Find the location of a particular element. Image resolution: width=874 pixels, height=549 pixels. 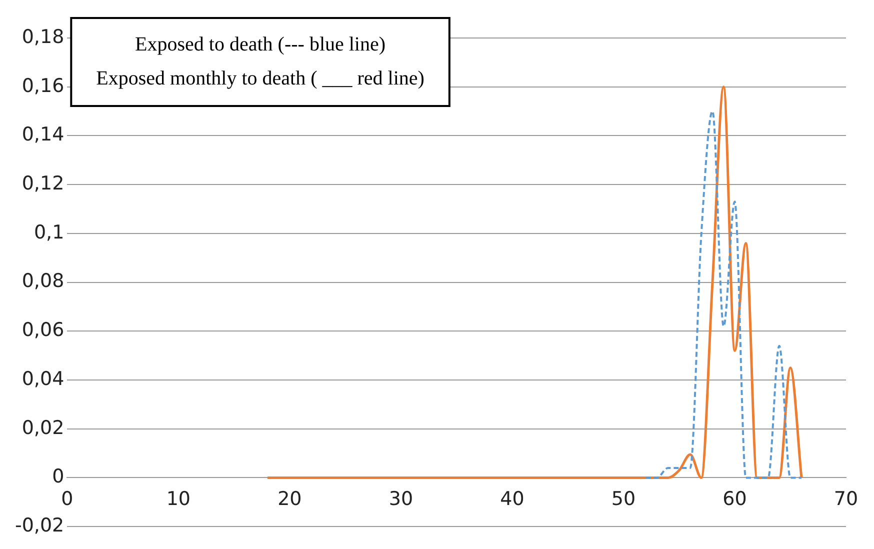

y-tick-label: 0,12 is located at coordinates (43, 183).